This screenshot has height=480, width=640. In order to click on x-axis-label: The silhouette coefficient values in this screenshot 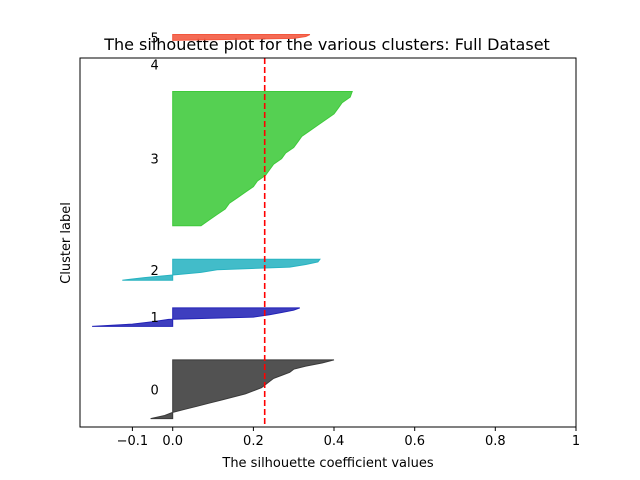, I will do `click(327, 463)`.